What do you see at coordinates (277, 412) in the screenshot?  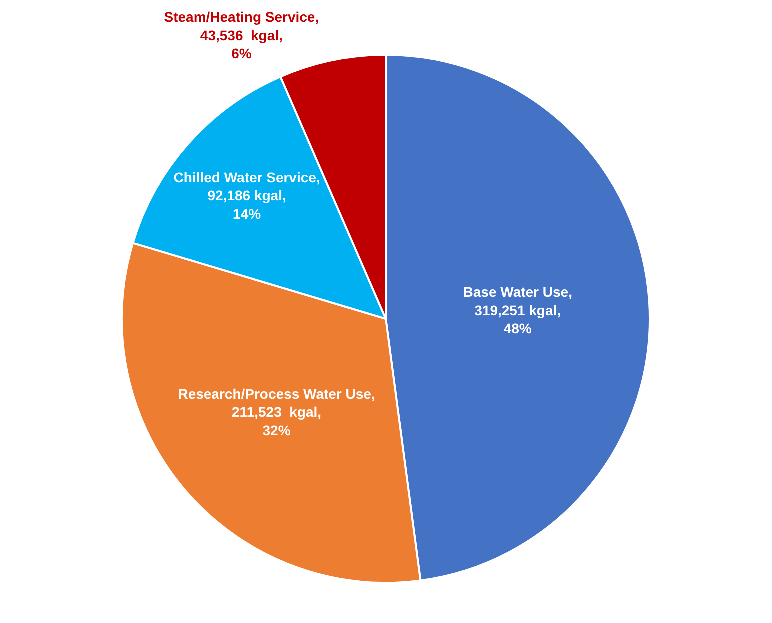 I see `slice-label: Research/Process Water Use, 211,523 kgal, 32%` at bounding box center [277, 412].